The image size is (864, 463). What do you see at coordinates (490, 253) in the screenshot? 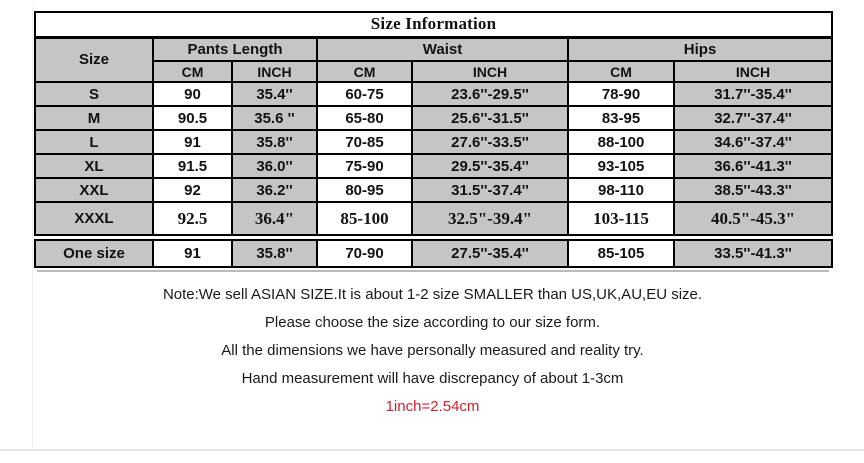
I see `cell-waist-inch: 27.5''-35.4''` at bounding box center [490, 253].